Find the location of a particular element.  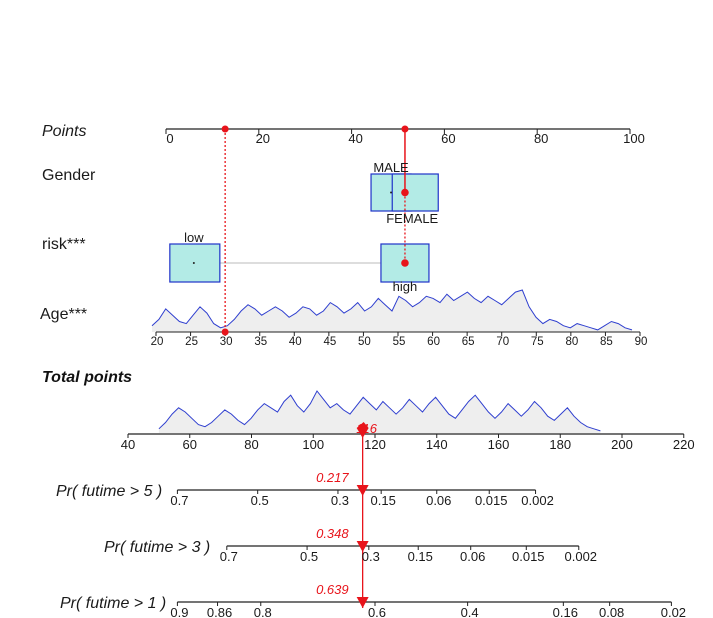

total-points-label: Total points is located at coordinates (87, 377).